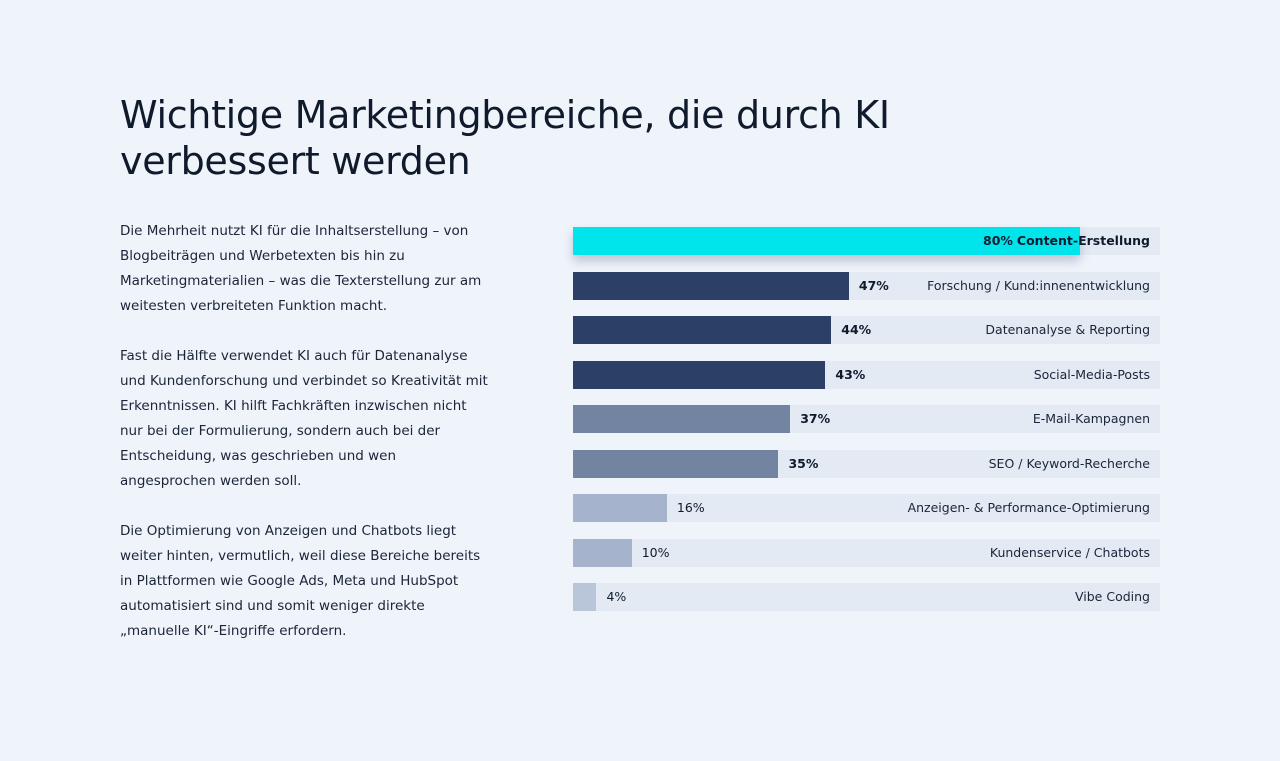 Image resolution: width=1280 pixels, height=761 pixels. What do you see at coordinates (616, 596) in the screenshot?
I see `value-label: 4%` at bounding box center [616, 596].